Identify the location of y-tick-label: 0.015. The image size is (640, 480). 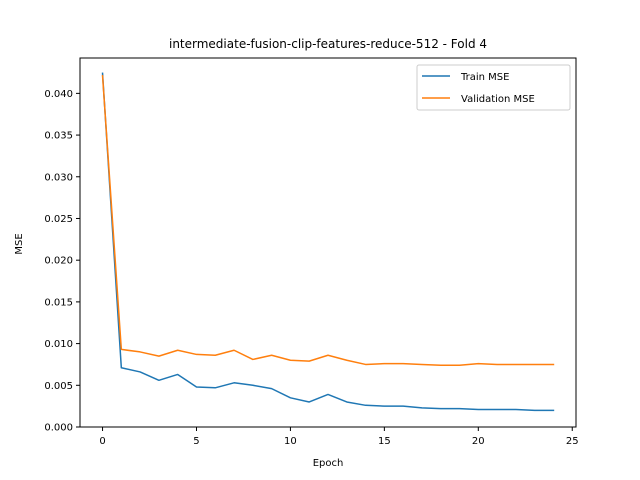
(58, 302).